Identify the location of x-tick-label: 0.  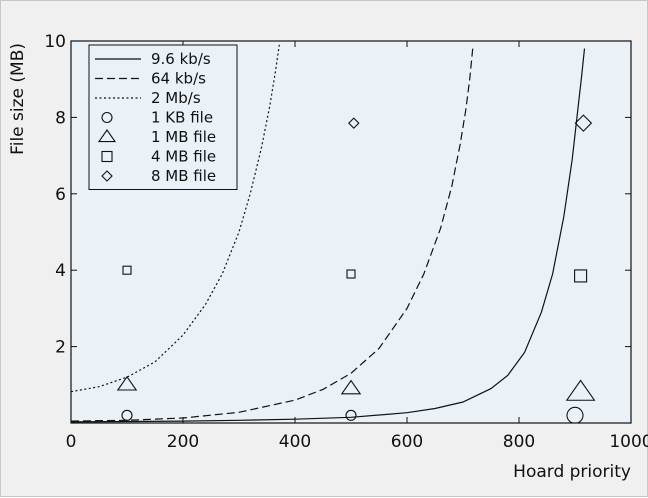
(71, 442).